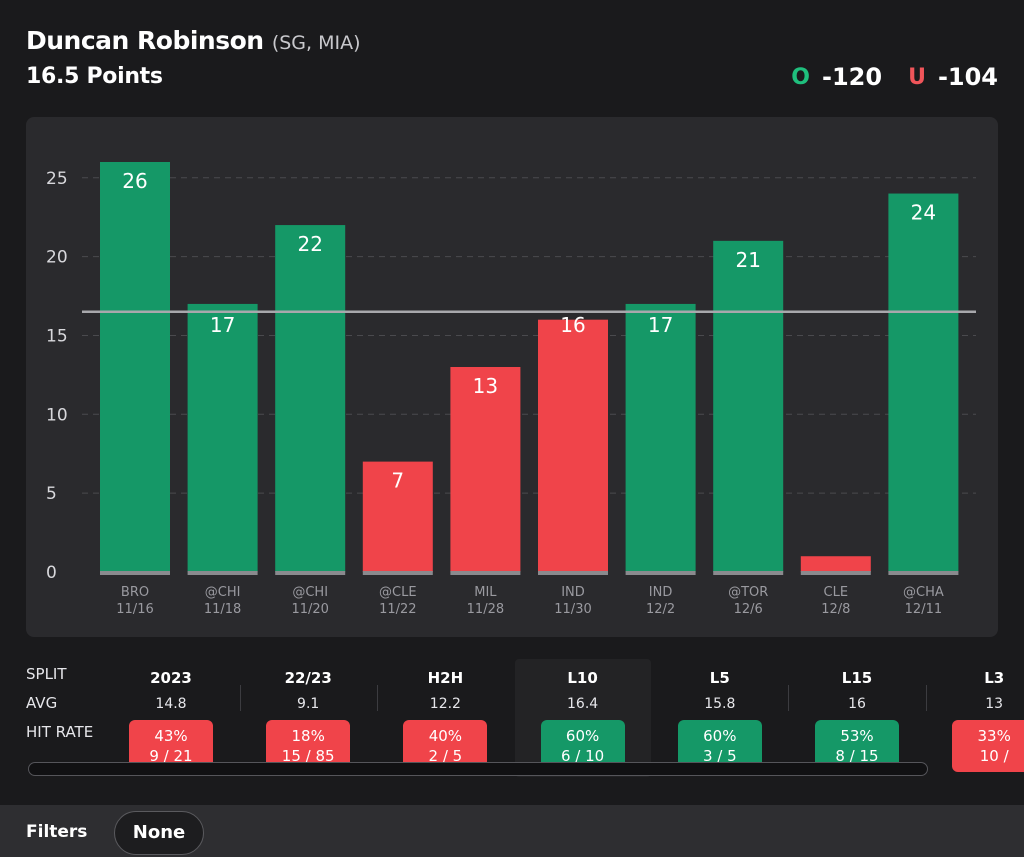 This screenshot has height=857, width=1024. I want to click on x-tick-opponent: BRO, so click(135, 592).